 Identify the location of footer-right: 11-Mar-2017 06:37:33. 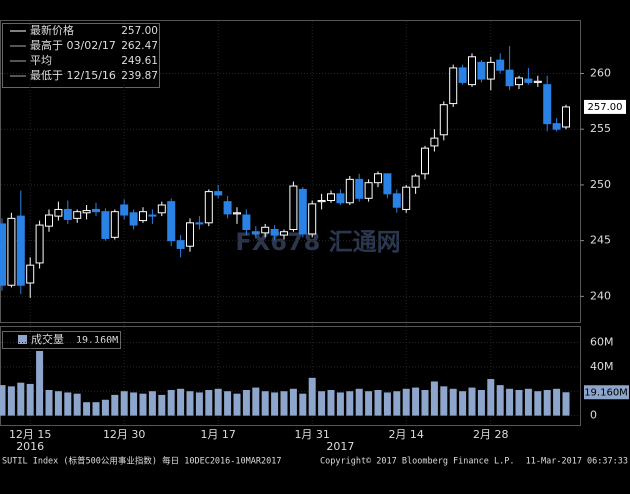
(577, 462).